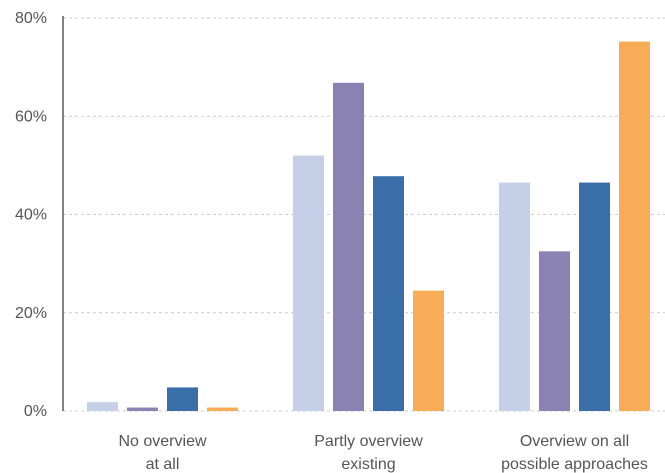  What do you see at coordinates (388, 293) in the screenshot?
I see `bar-series3-cat2` at bounding box center [388, 293].